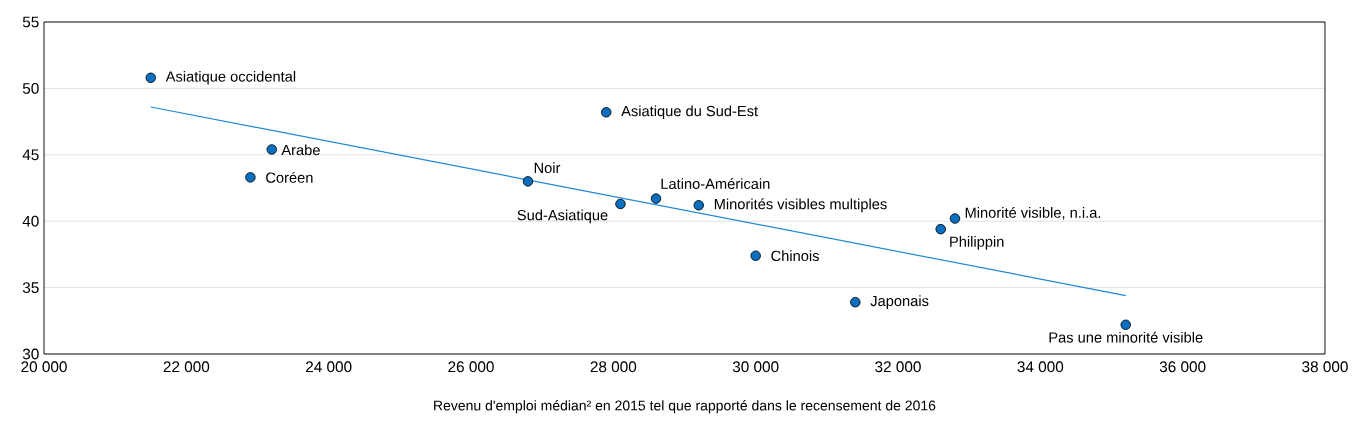 This screenshot has height=424, width=1353. Describe the element at coordinates (300, 150) in the screenshot. I see `annotation: Arabe` at that location.